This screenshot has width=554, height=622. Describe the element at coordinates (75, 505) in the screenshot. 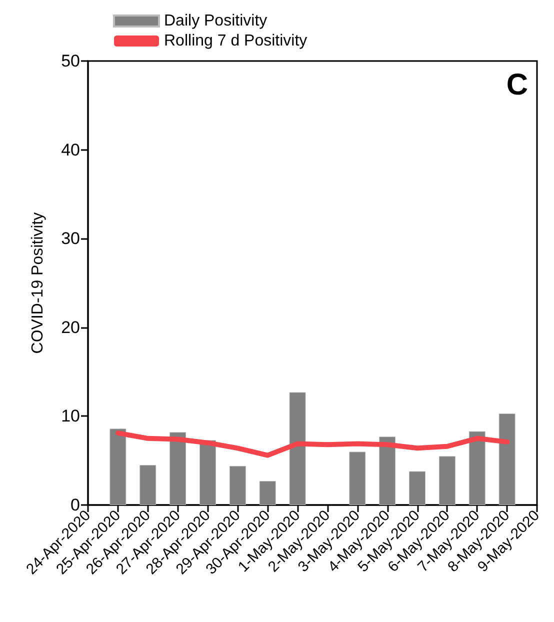

I see `y-tick-label: 0` at that location.